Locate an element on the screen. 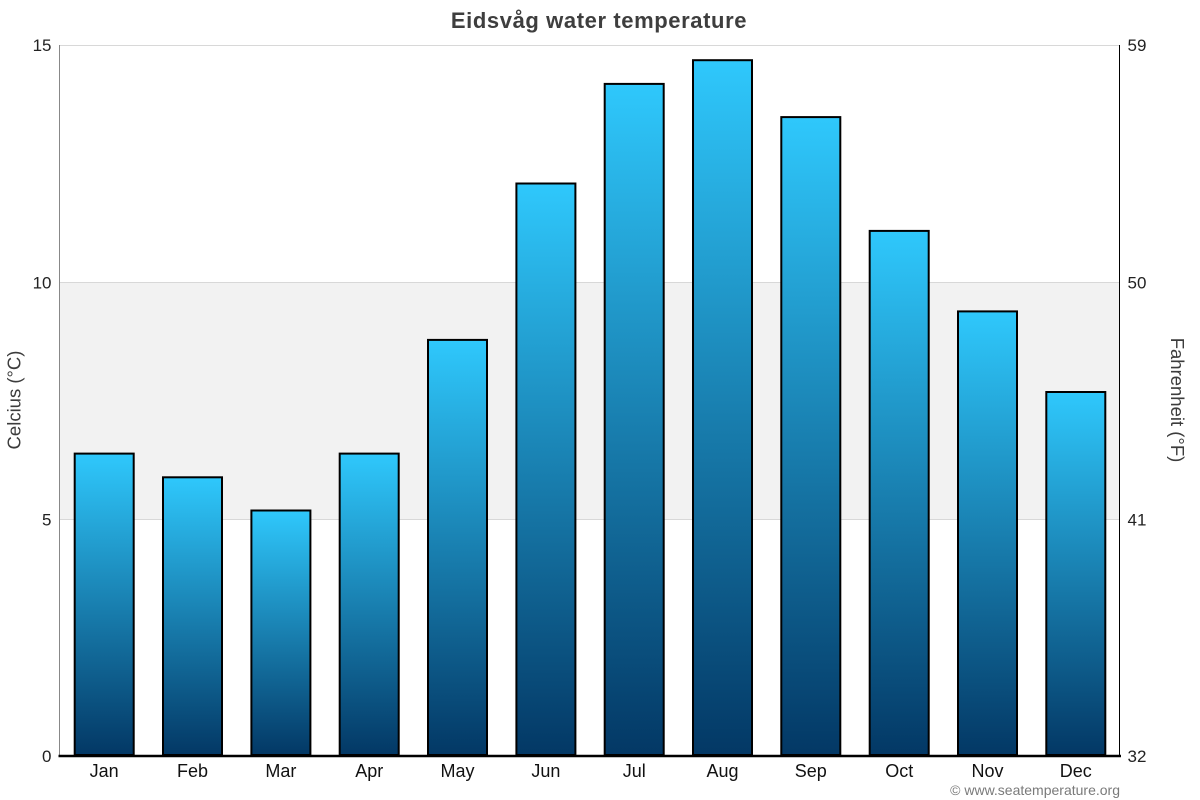  svg-text: 50 is located at coordinates (1137, 283).